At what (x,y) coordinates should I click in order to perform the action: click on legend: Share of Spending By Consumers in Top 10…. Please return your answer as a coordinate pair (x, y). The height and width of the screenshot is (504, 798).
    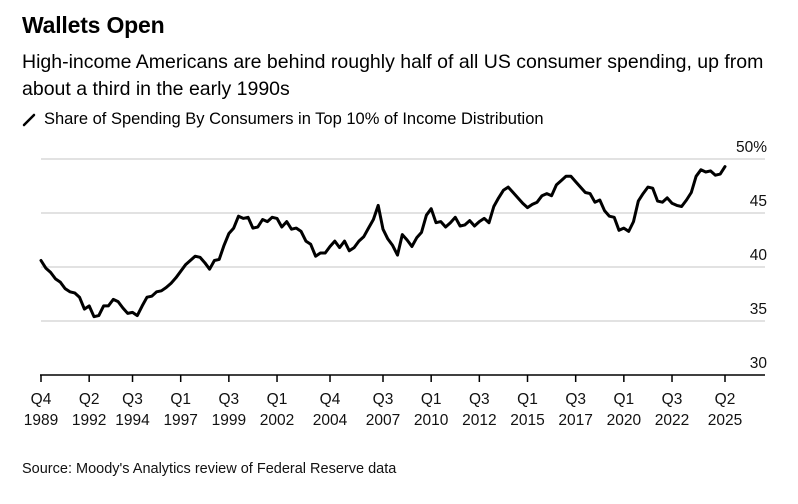
    Looking at the image, I should click on (283, 119).